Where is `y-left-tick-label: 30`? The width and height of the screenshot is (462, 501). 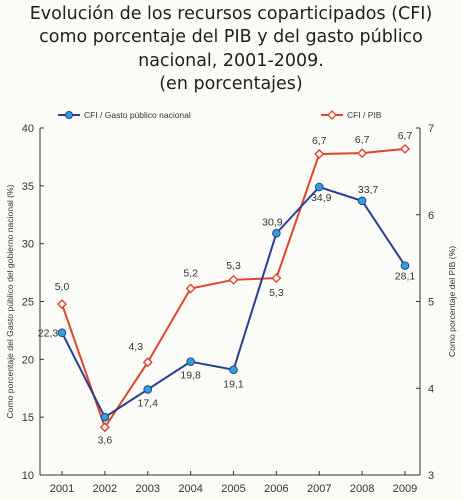
y-left-tick-label: 30 is located at coordinates (28, 245).